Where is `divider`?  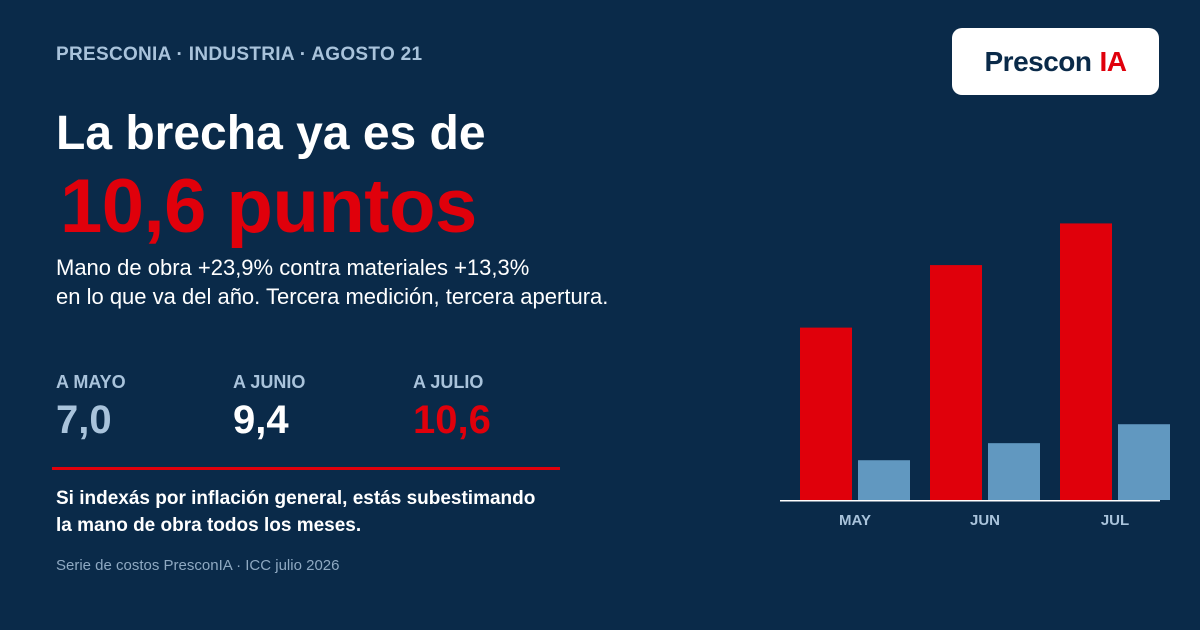
divider is located at coordinates (306, 468).